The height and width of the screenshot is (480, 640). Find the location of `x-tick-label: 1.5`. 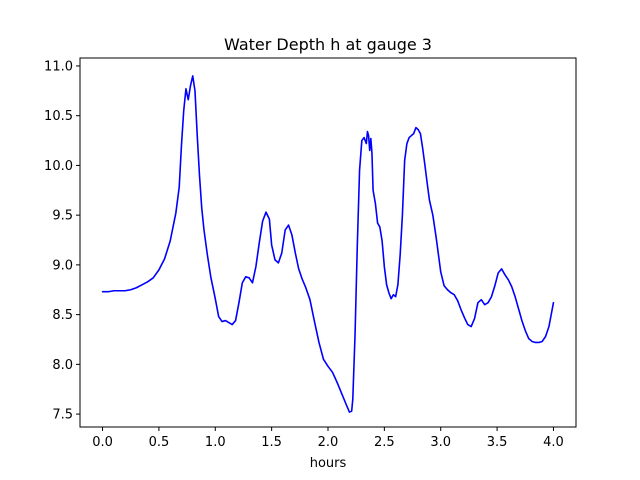

x-tick-label: 1.5 is located at coordinates (271, 442).